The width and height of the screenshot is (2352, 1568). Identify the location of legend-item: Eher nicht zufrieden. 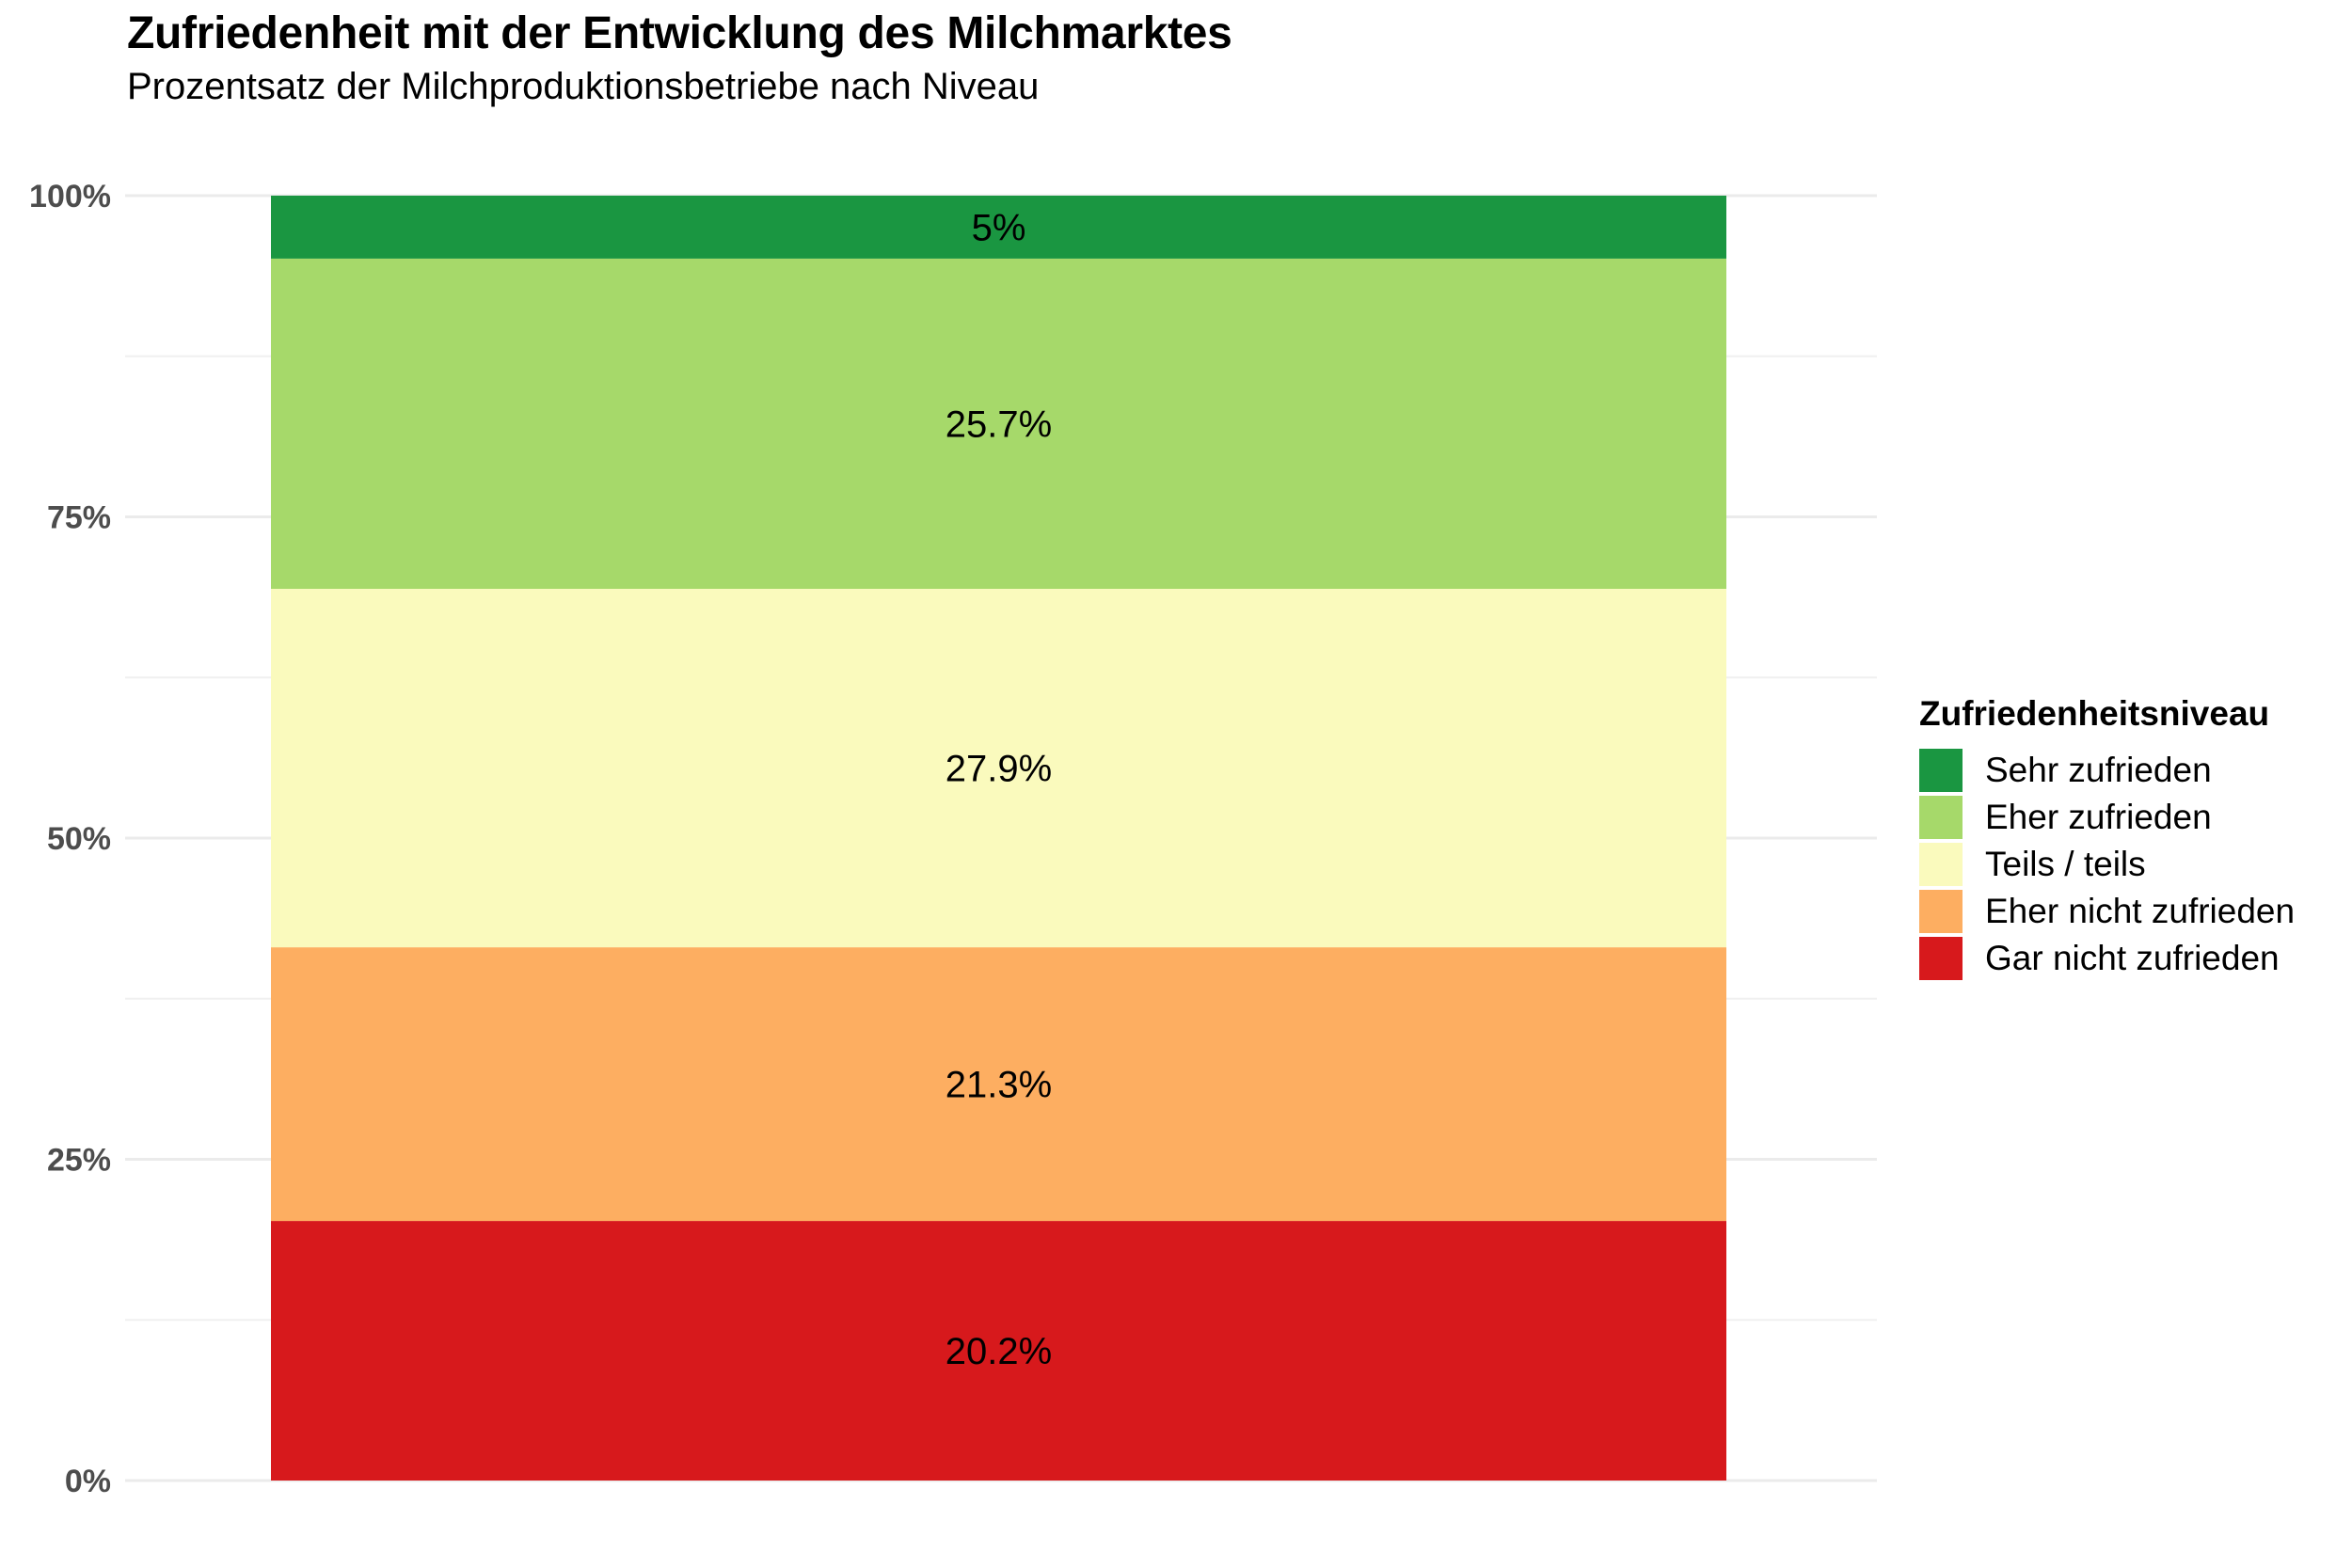
(2107, 911).